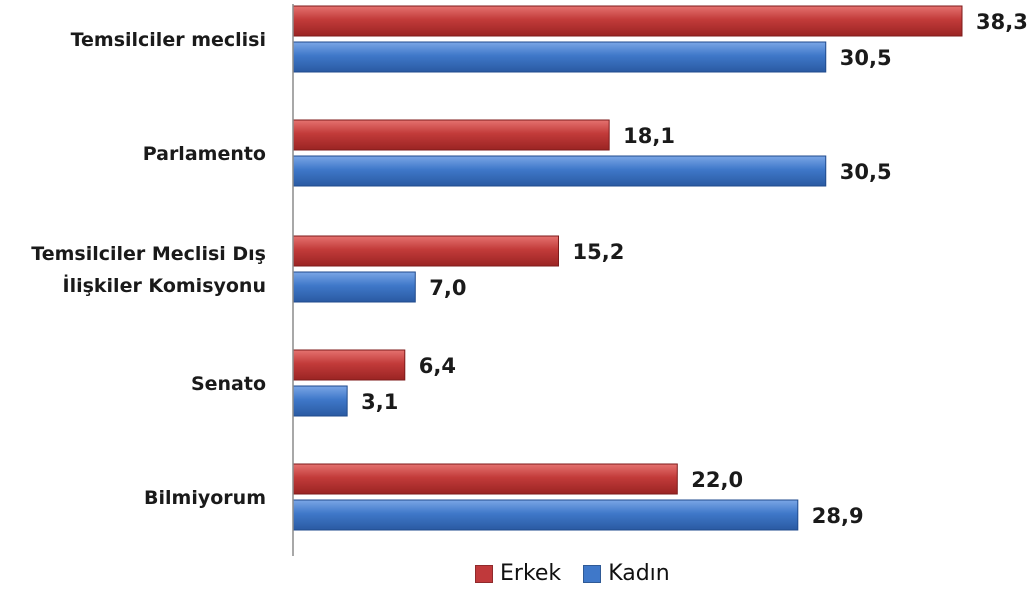 Image resolution: width=1036 pixels, height=592 pixels. What do you see at coordinates (838, 516) in the screenshot?
I see `value-label-kadin-4: 28,9` at bounding box center [838, 516].